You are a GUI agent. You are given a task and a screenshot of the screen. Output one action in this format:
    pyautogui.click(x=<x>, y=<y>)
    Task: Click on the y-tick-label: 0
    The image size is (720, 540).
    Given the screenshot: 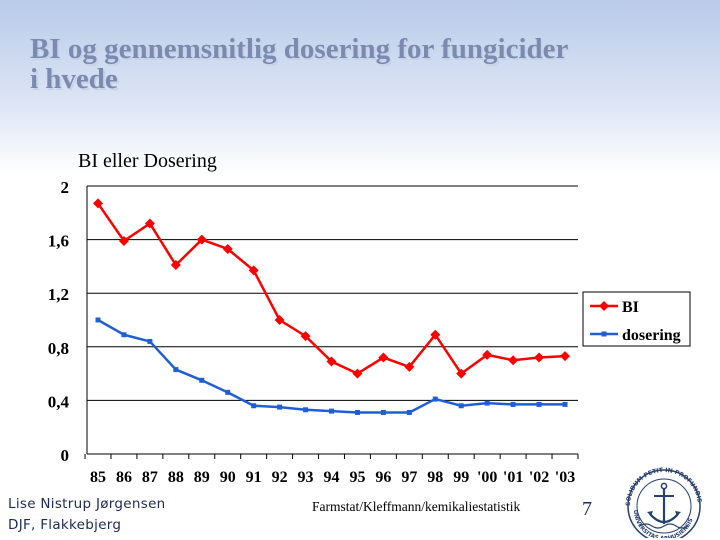 What is the action you would take?
    pyautogui.click(x=65, y=455)
    